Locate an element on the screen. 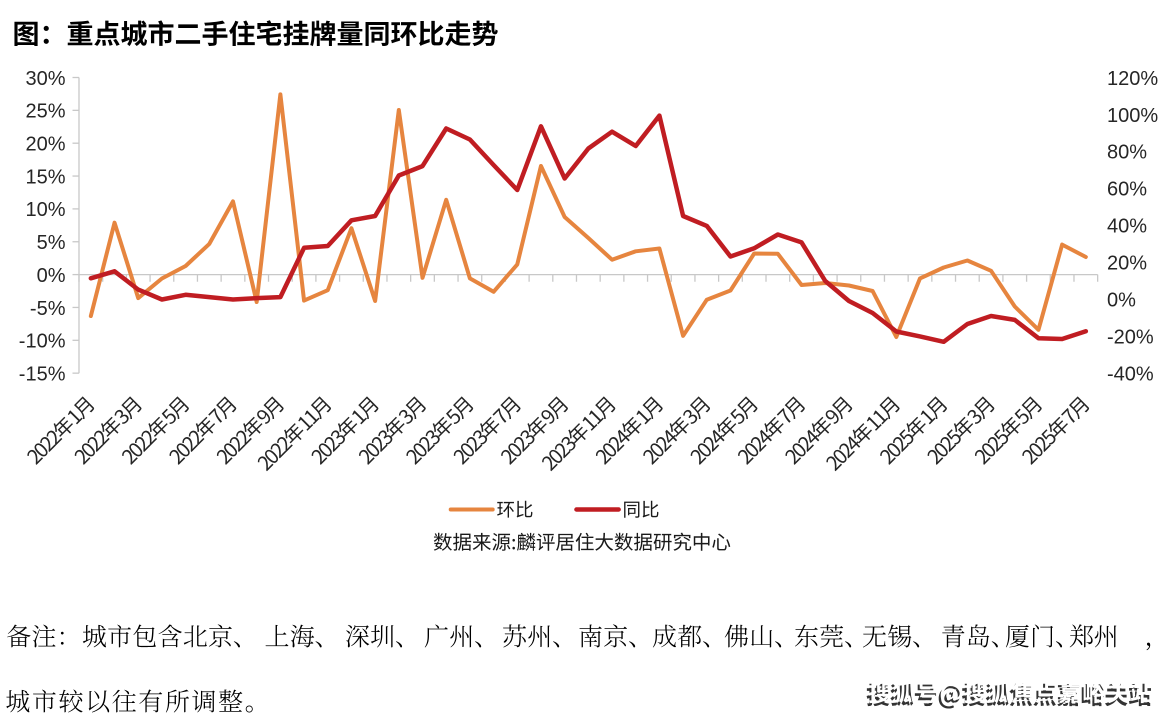 The width and height of the screenshot is (1174, 721). svg-text: 25% is located at coordinates (45, 112).